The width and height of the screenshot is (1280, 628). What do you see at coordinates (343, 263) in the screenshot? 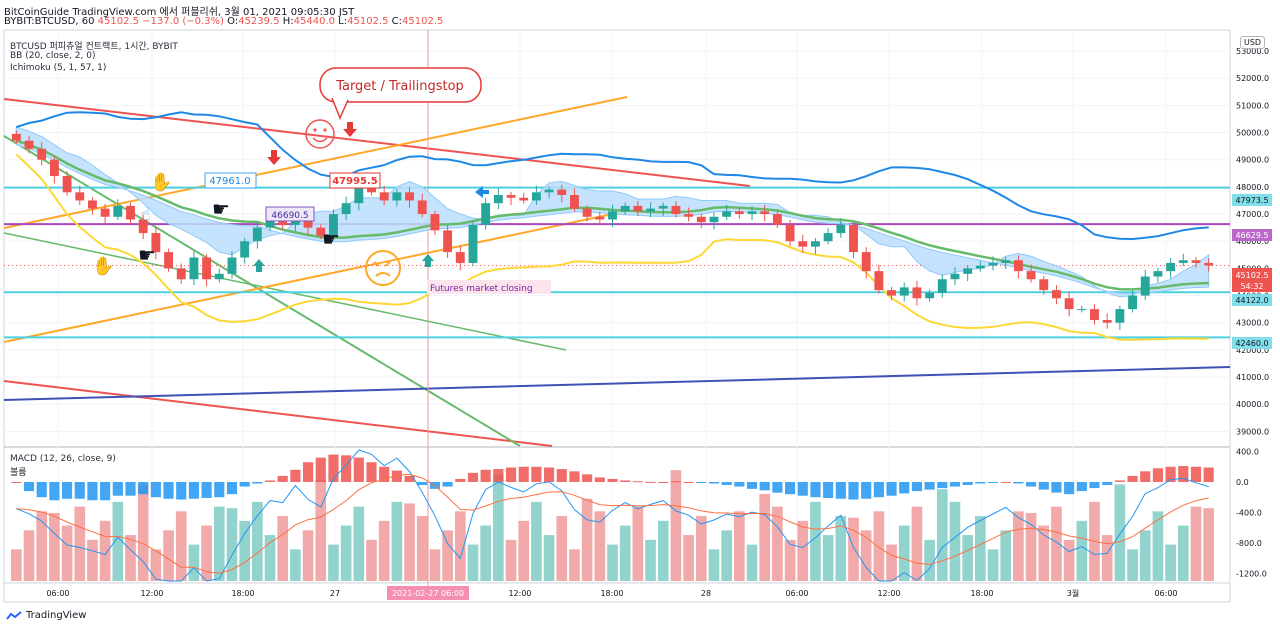
I see `arrow-up-icon` at bounding box center [343, 263].